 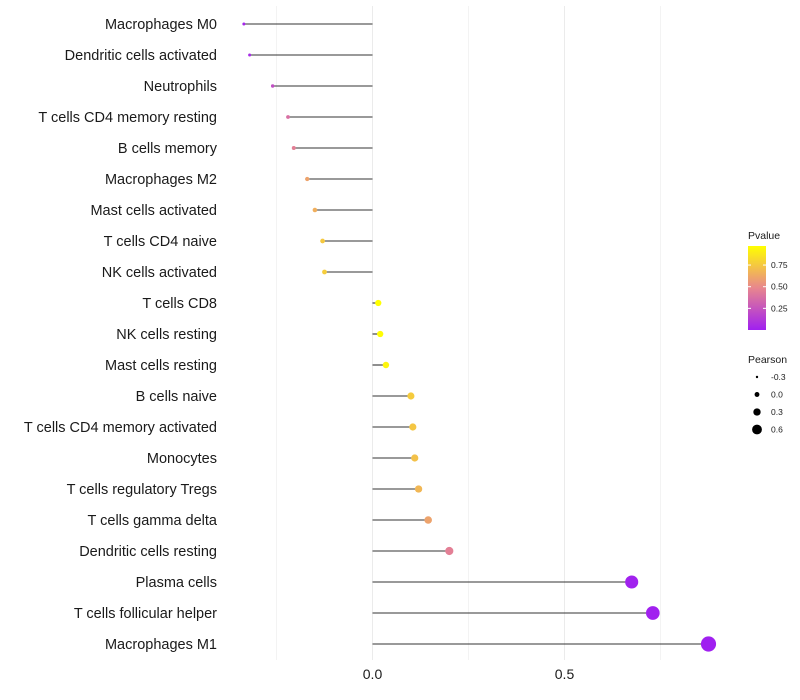 What do you see at coordinates (779, 287) in the screenshot?
I see `pvalue-tick-label-1: 0.50` at bounding box center [779, 287].